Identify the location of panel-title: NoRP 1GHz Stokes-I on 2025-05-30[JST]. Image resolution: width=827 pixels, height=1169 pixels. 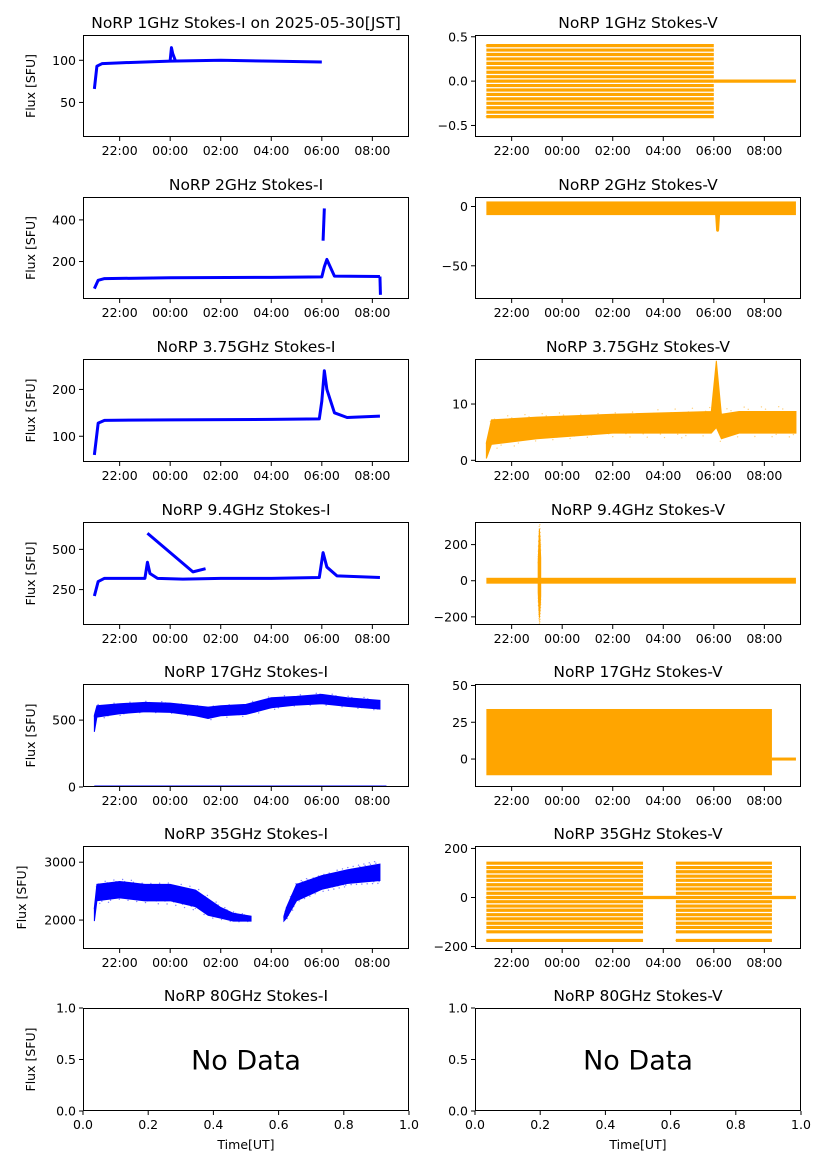
(246, 23).